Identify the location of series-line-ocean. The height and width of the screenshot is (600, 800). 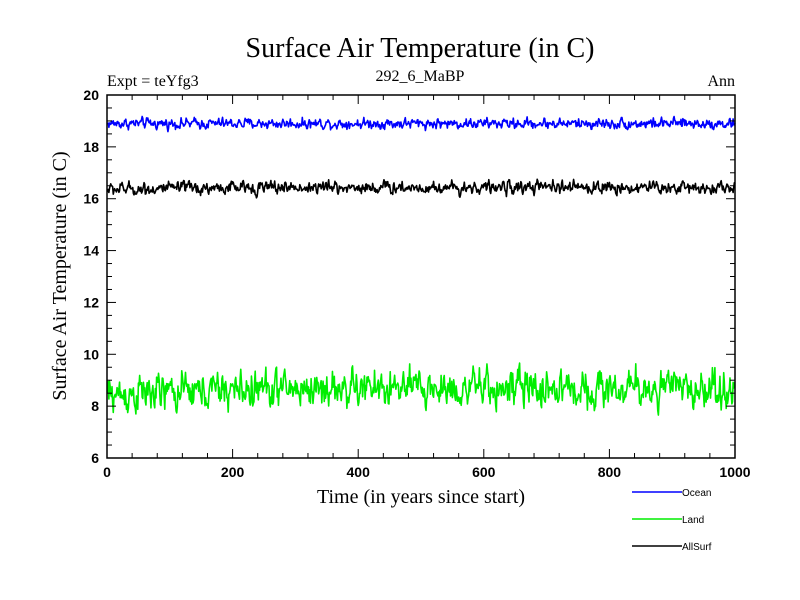
(421, 124).